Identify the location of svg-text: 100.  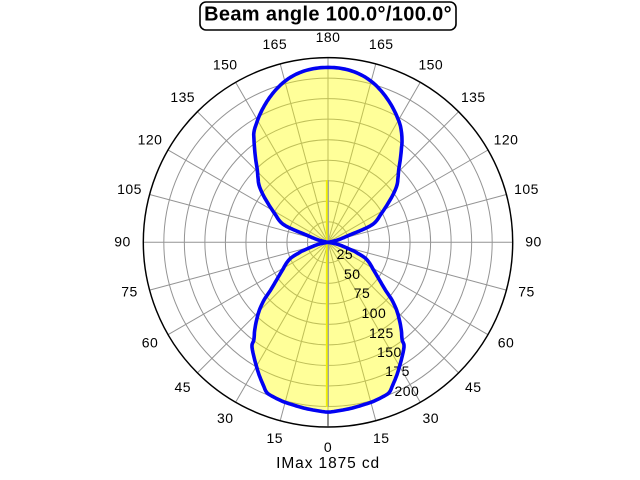
(374, 313).